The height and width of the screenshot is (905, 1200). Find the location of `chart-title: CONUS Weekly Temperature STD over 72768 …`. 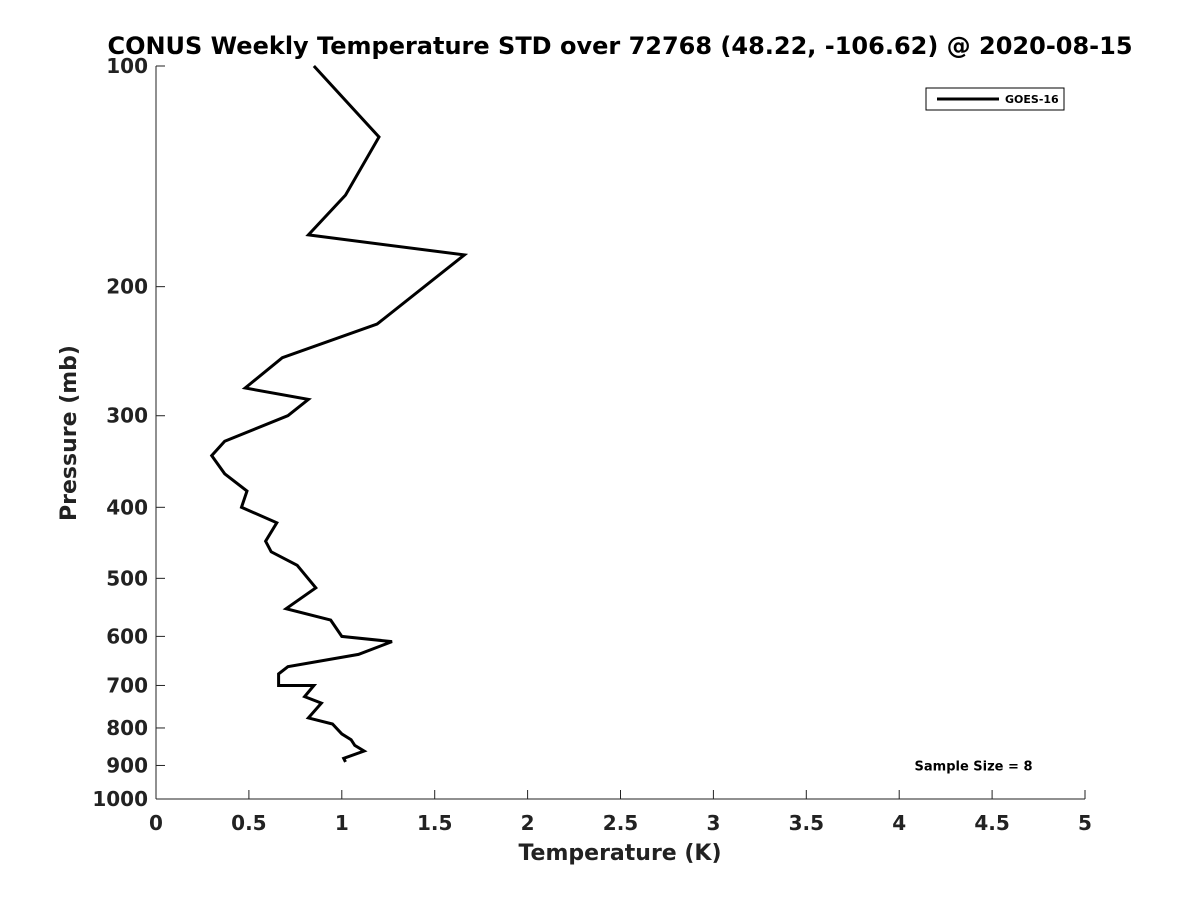

chart-title: CONUS Weekly Temperature STD over 72768 … is located at coordinates (619, 46).